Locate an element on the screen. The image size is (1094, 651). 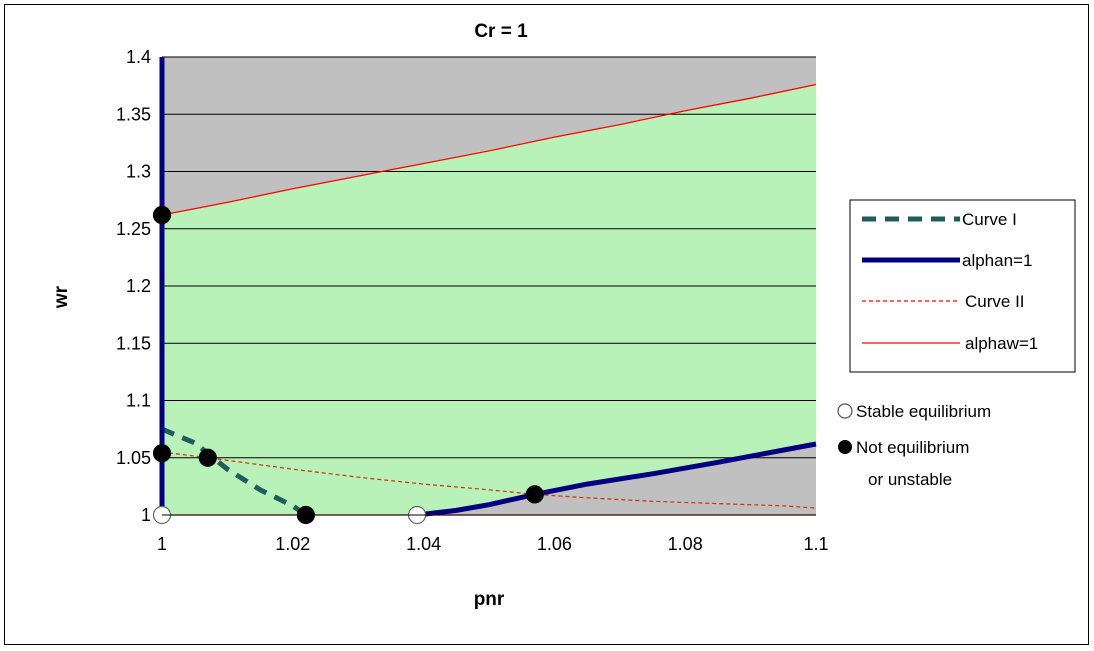
x-tick-label-2: 1.04 is located at coordinates (423, 544).